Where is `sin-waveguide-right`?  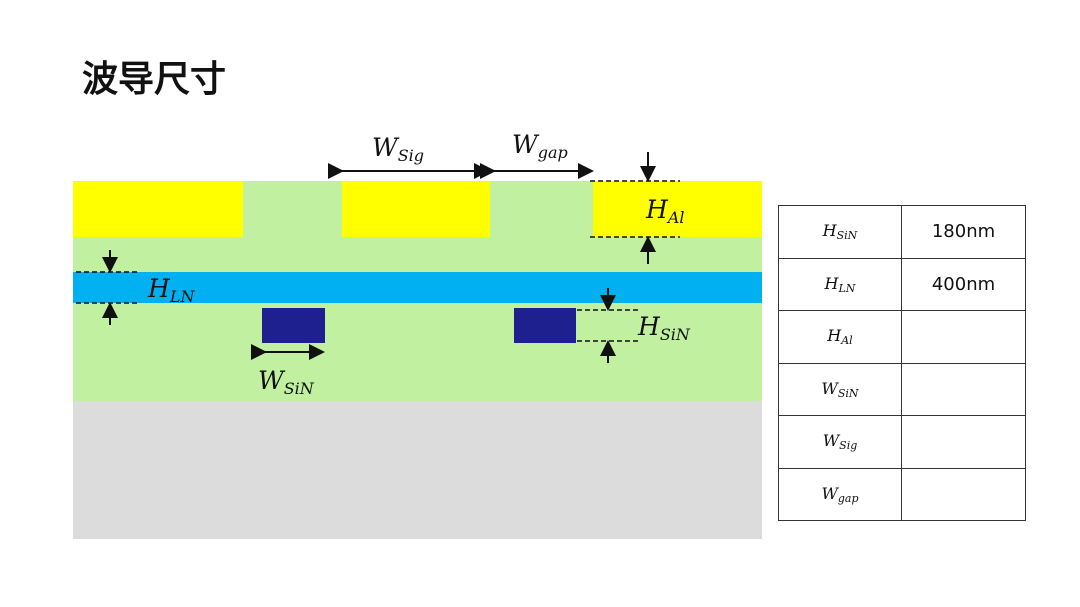 sin-waveguide-right is located at coordinates (545, 325).